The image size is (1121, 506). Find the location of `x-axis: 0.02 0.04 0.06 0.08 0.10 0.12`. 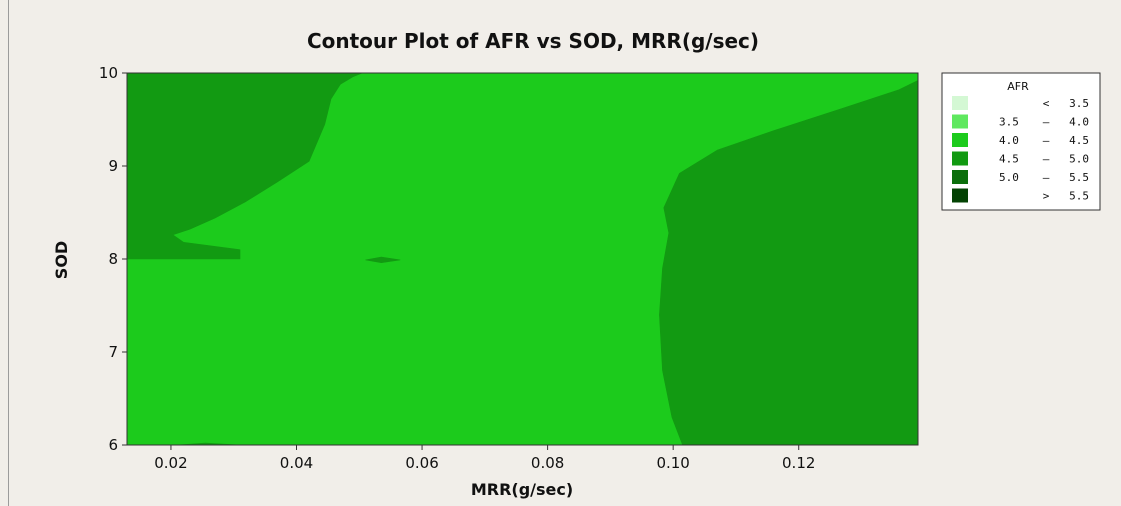

x-axis: 0.02 0.04 0.06 0.08 0.10 0.12 is located at coordinates (484, 458).